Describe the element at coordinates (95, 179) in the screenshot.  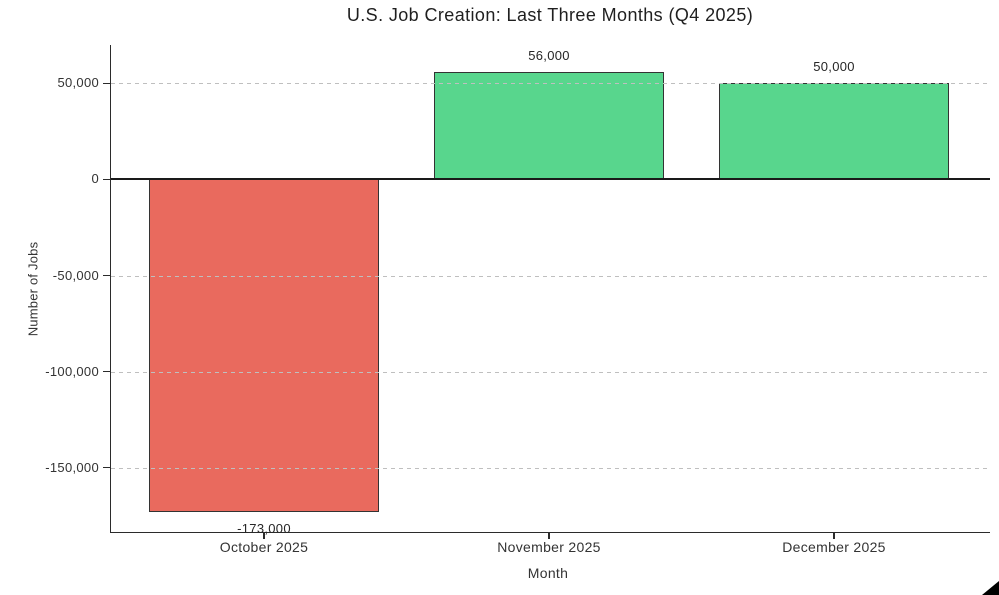
I see `y-tick-label: 0` at that location.